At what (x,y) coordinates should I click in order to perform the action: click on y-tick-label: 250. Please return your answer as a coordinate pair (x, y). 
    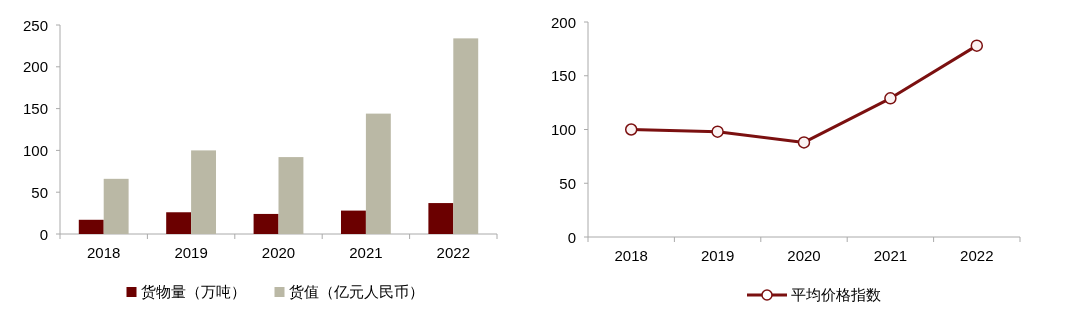
    Looking at the image, I should click on (35, 25).